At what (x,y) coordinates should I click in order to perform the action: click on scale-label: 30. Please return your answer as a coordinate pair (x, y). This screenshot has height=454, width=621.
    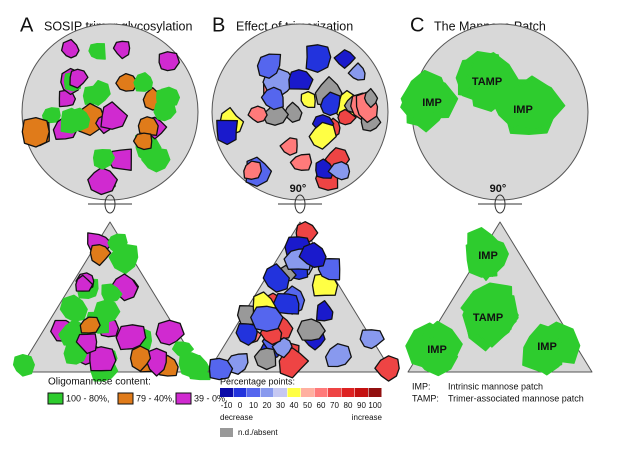
    Looking at the image, I should click on (280, 405).